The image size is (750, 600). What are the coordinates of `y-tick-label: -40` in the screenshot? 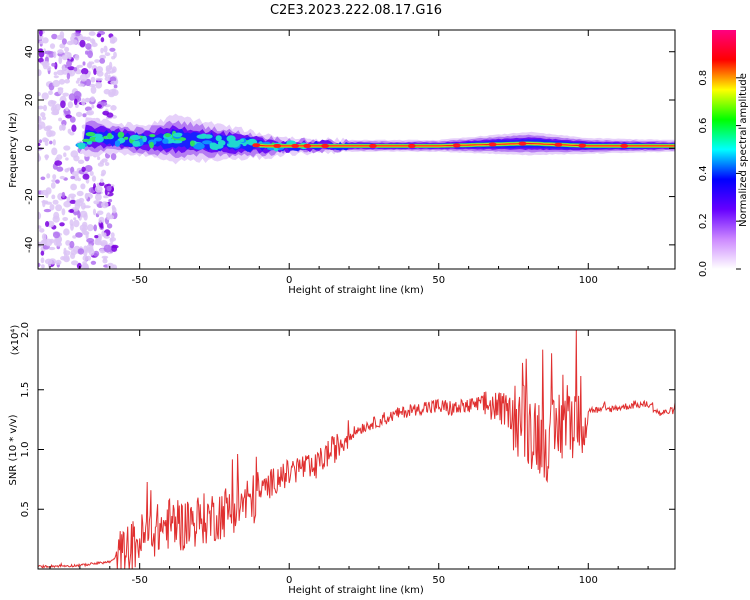 It's located at (29, 245).